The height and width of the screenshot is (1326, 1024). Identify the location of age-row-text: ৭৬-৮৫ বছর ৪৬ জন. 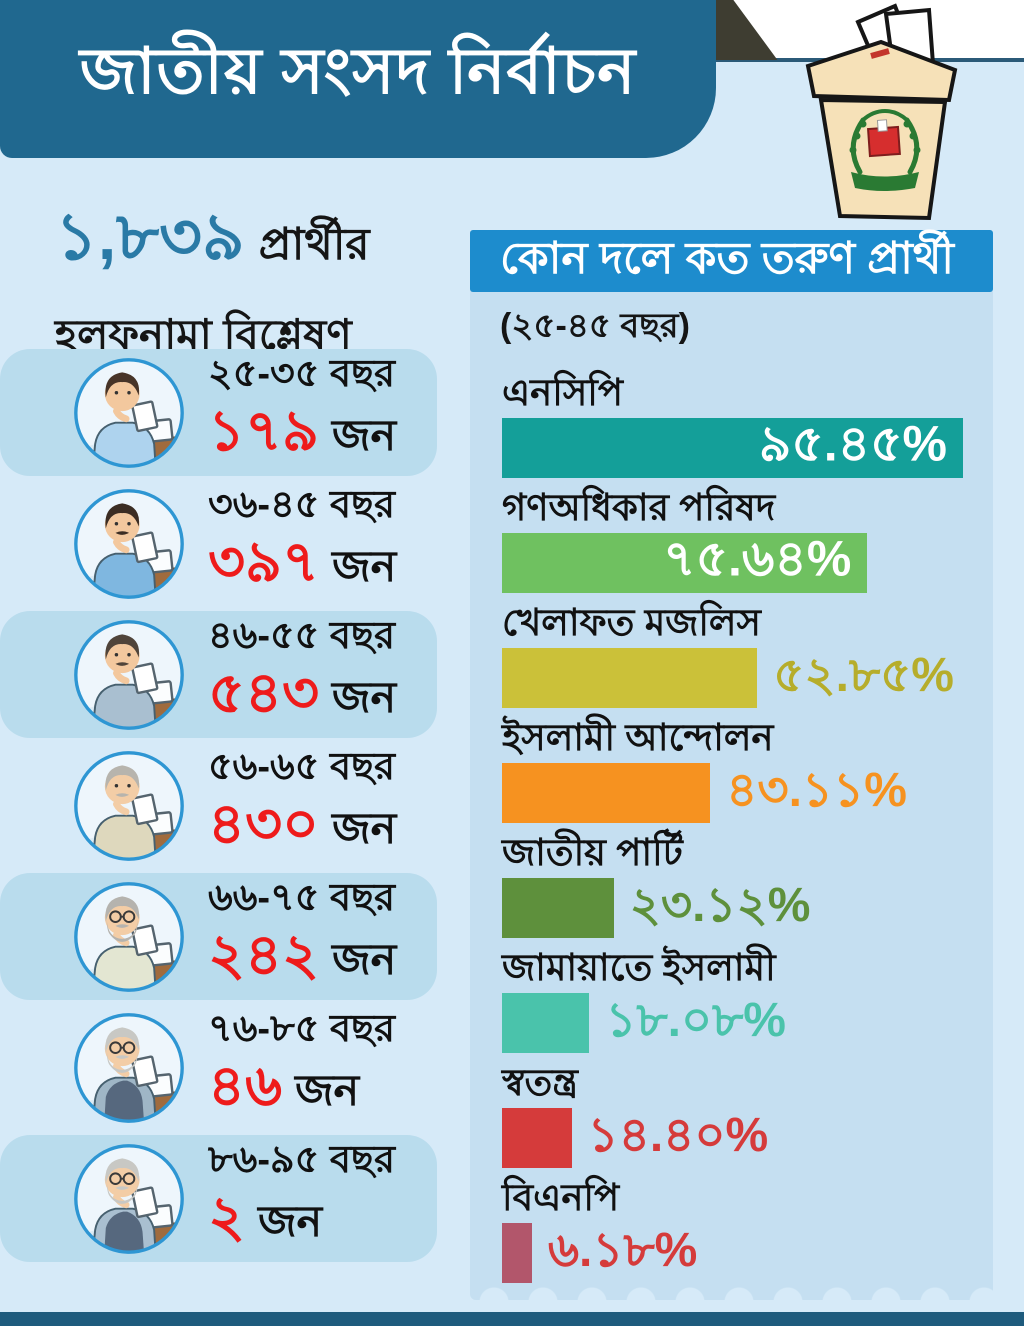
(301, 1068).